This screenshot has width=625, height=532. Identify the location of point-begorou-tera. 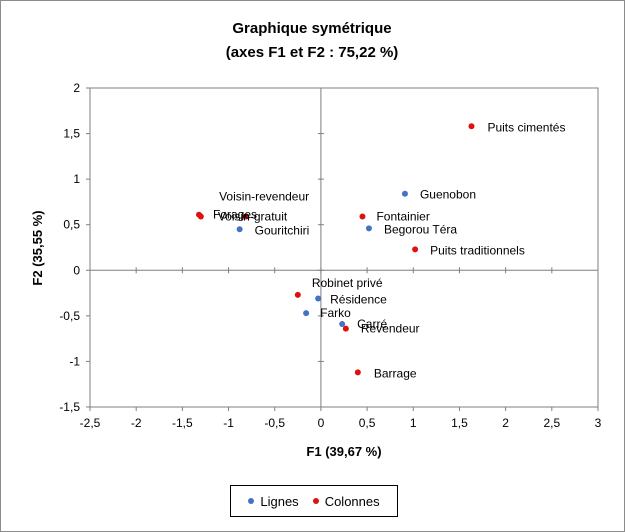
(368, 228).